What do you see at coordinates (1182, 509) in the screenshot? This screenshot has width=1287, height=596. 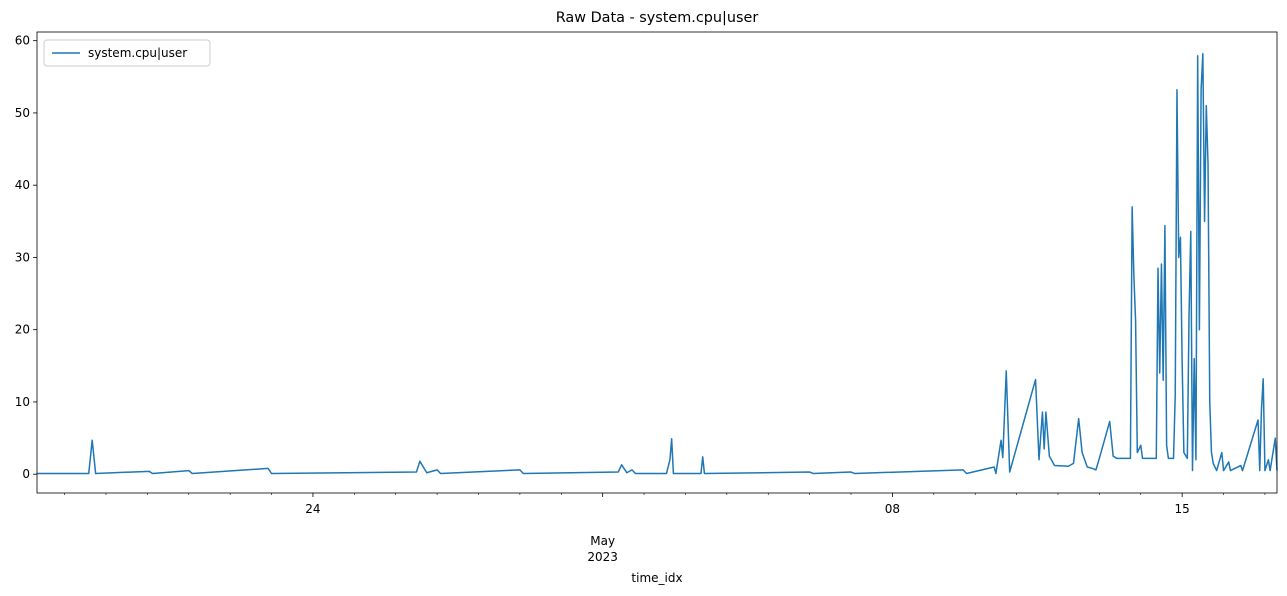 I see `x-tick-label: 15` at bounding box center [1182, 509].